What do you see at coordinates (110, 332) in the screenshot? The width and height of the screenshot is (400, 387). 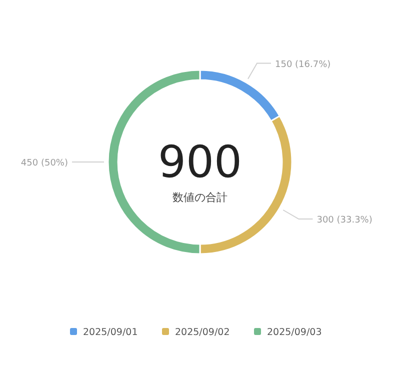 I see `legend-label: 2025/09/01` at bounding box center [110, 332].